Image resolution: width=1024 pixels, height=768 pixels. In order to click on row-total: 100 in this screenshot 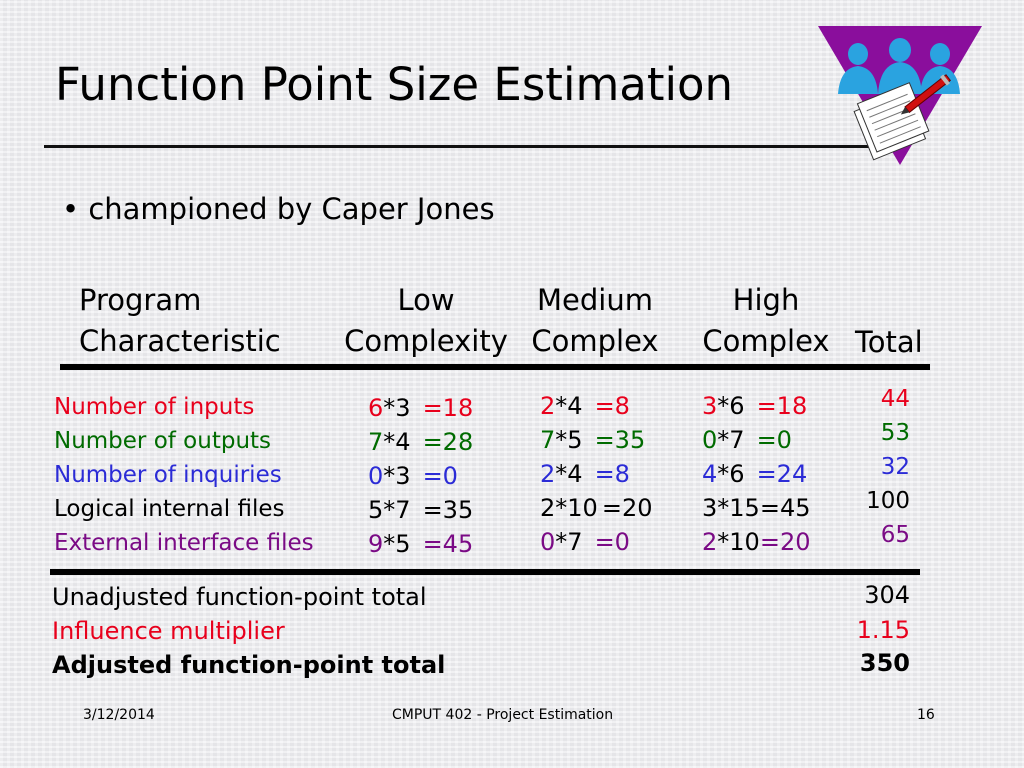, I will do `click(888, 501)`.